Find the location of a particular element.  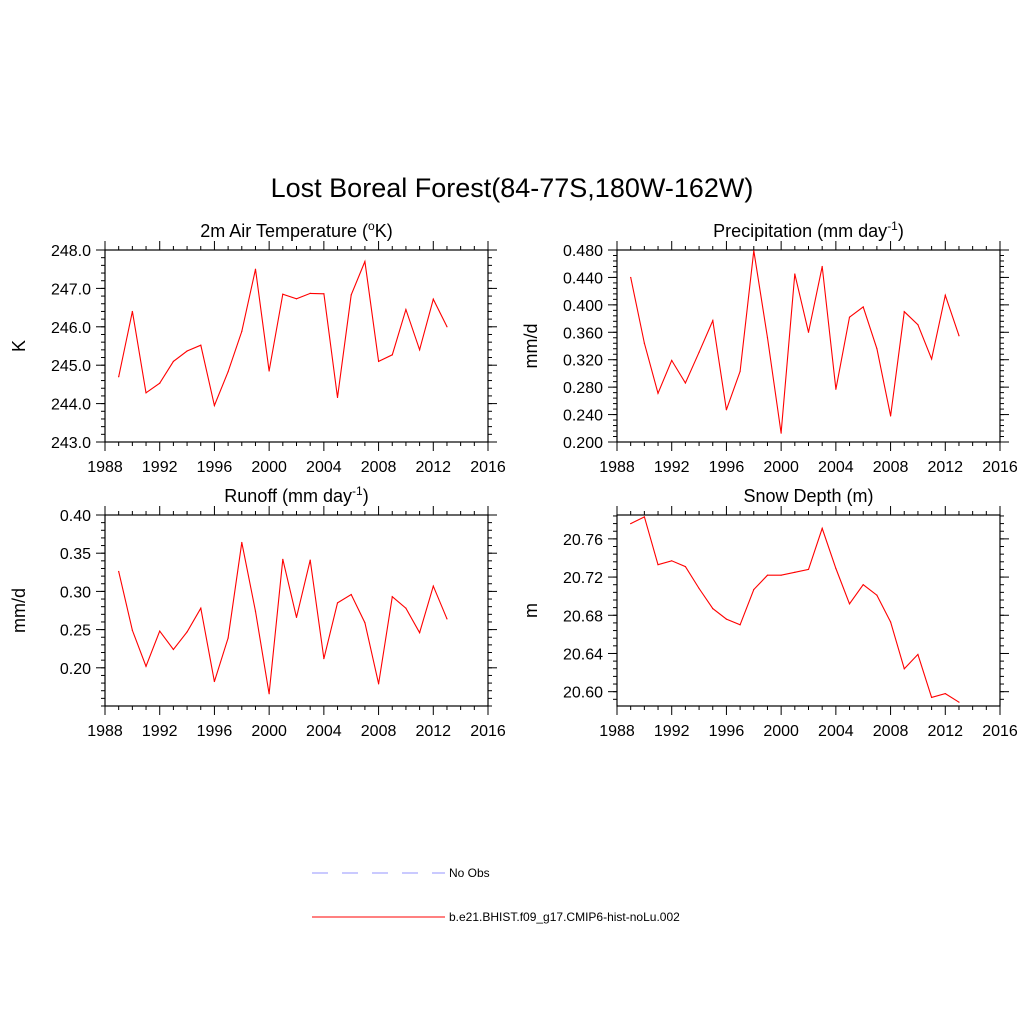

y-axis-label: mm/d is located at coordinates (531, 346).